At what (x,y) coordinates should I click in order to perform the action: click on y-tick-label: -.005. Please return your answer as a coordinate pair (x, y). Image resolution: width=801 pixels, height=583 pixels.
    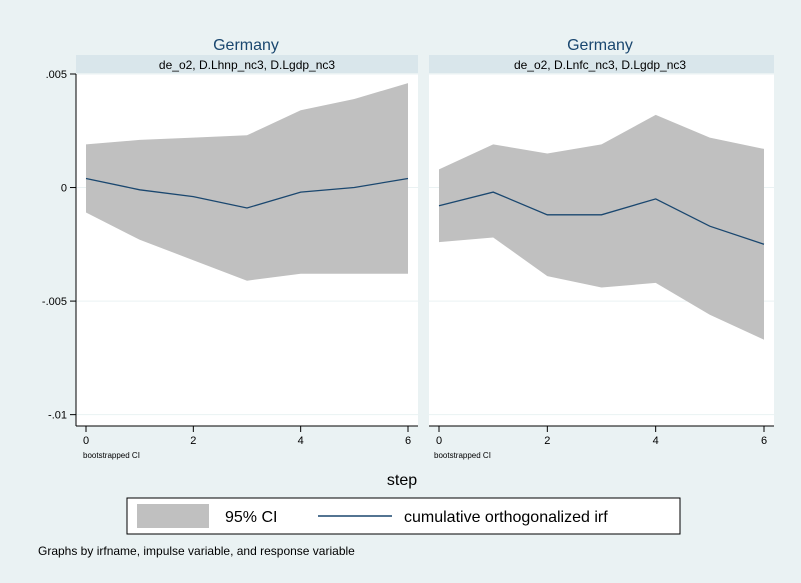
    Looking at the image, I should click on (54, 302).